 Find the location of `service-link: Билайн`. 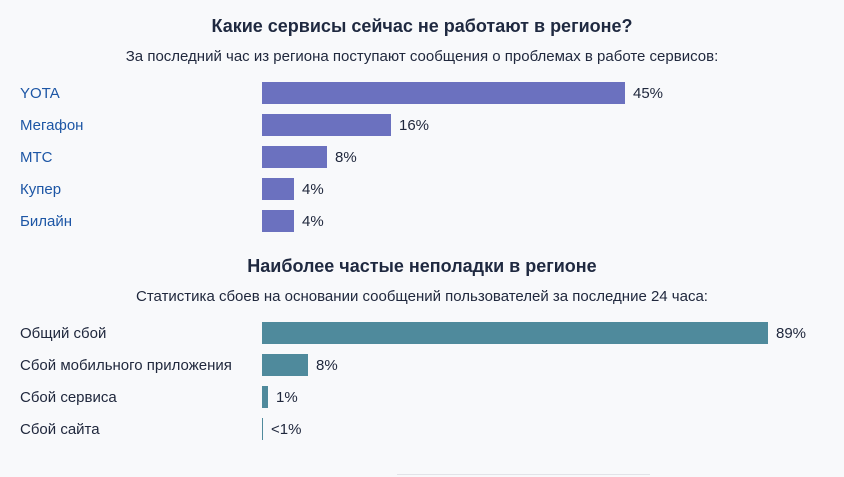

service-link: Билайн is located at coordinates (46, 221).